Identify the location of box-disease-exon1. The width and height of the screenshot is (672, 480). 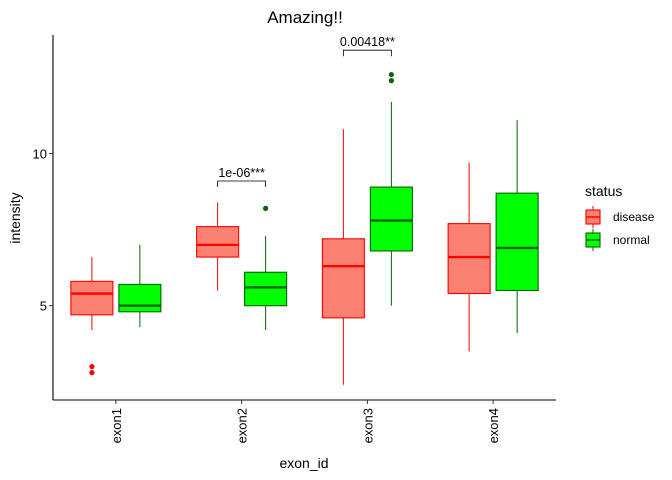
(92, 298).